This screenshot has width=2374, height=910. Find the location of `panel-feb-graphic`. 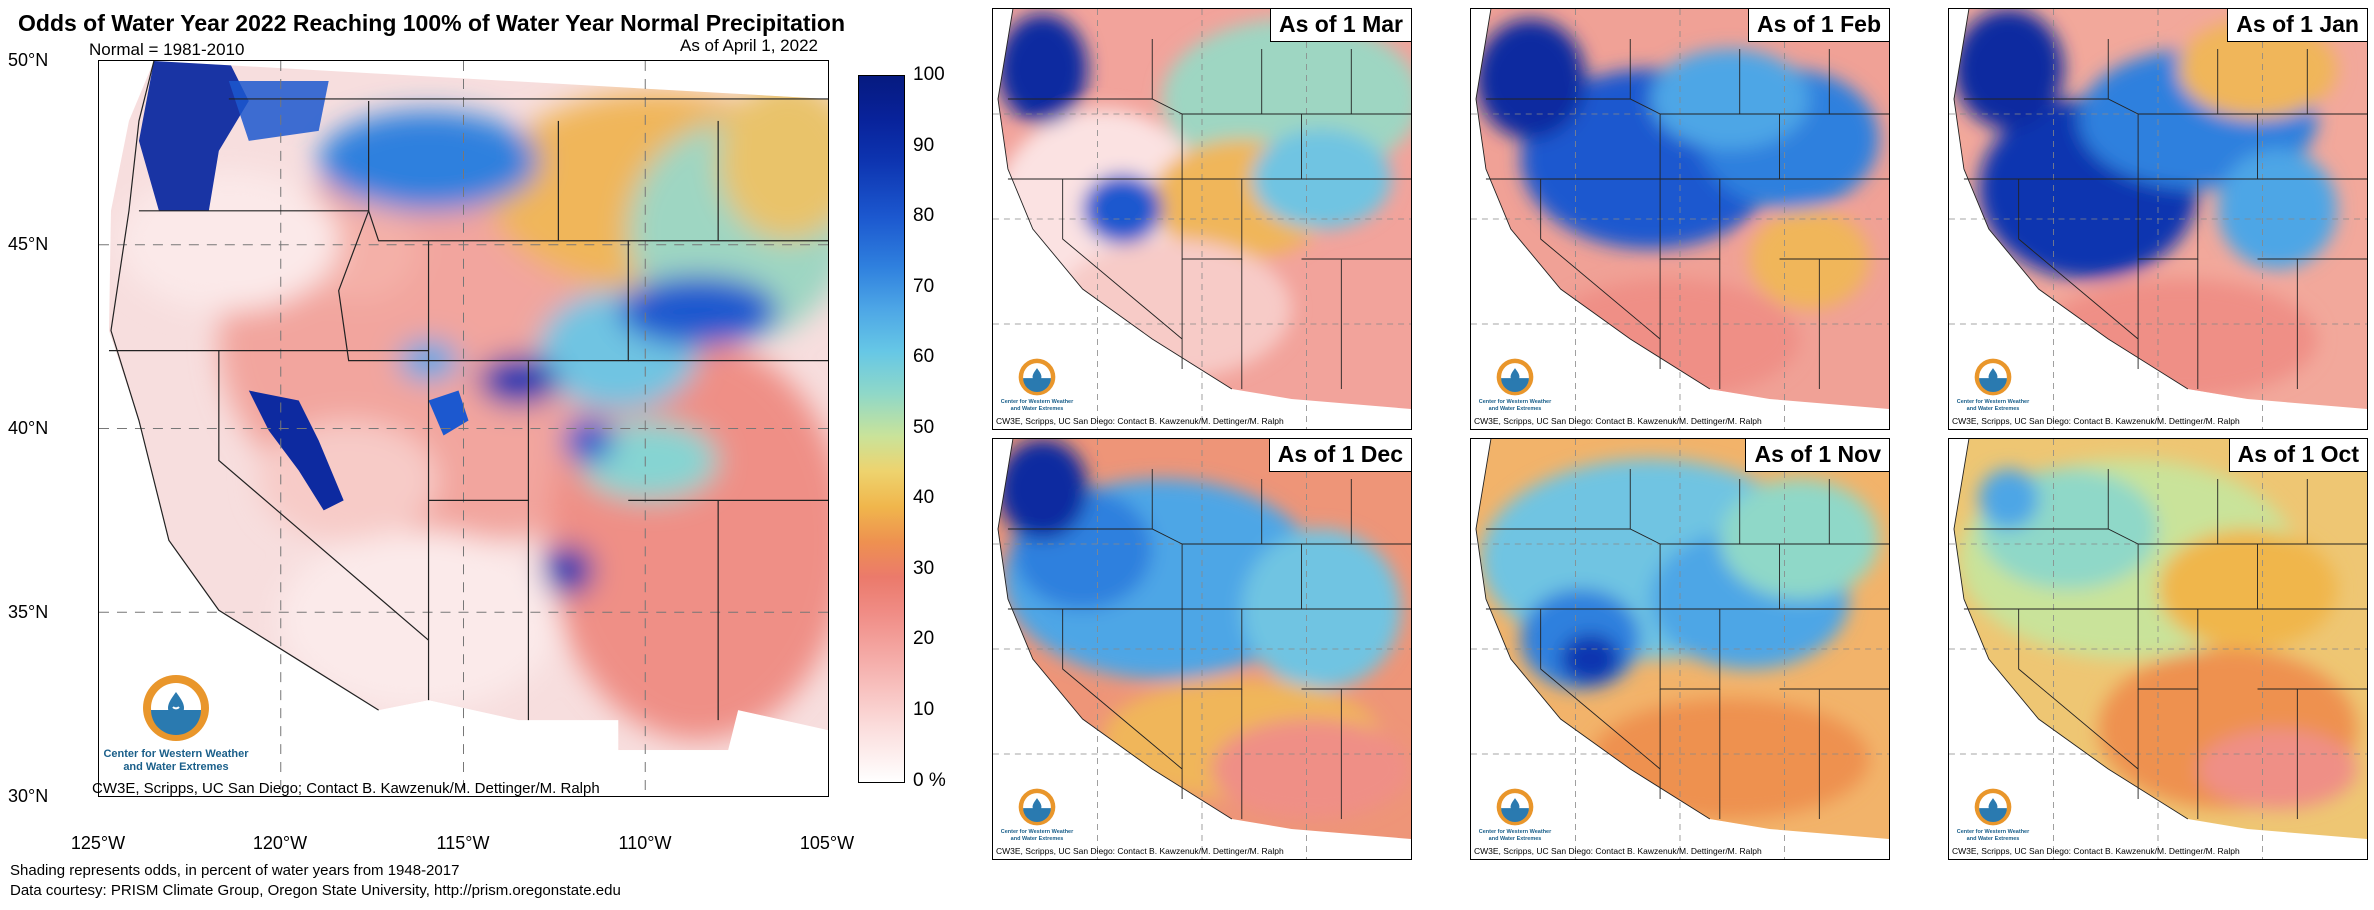

panel-feb-graphic is located at coordinates (1680, 219).